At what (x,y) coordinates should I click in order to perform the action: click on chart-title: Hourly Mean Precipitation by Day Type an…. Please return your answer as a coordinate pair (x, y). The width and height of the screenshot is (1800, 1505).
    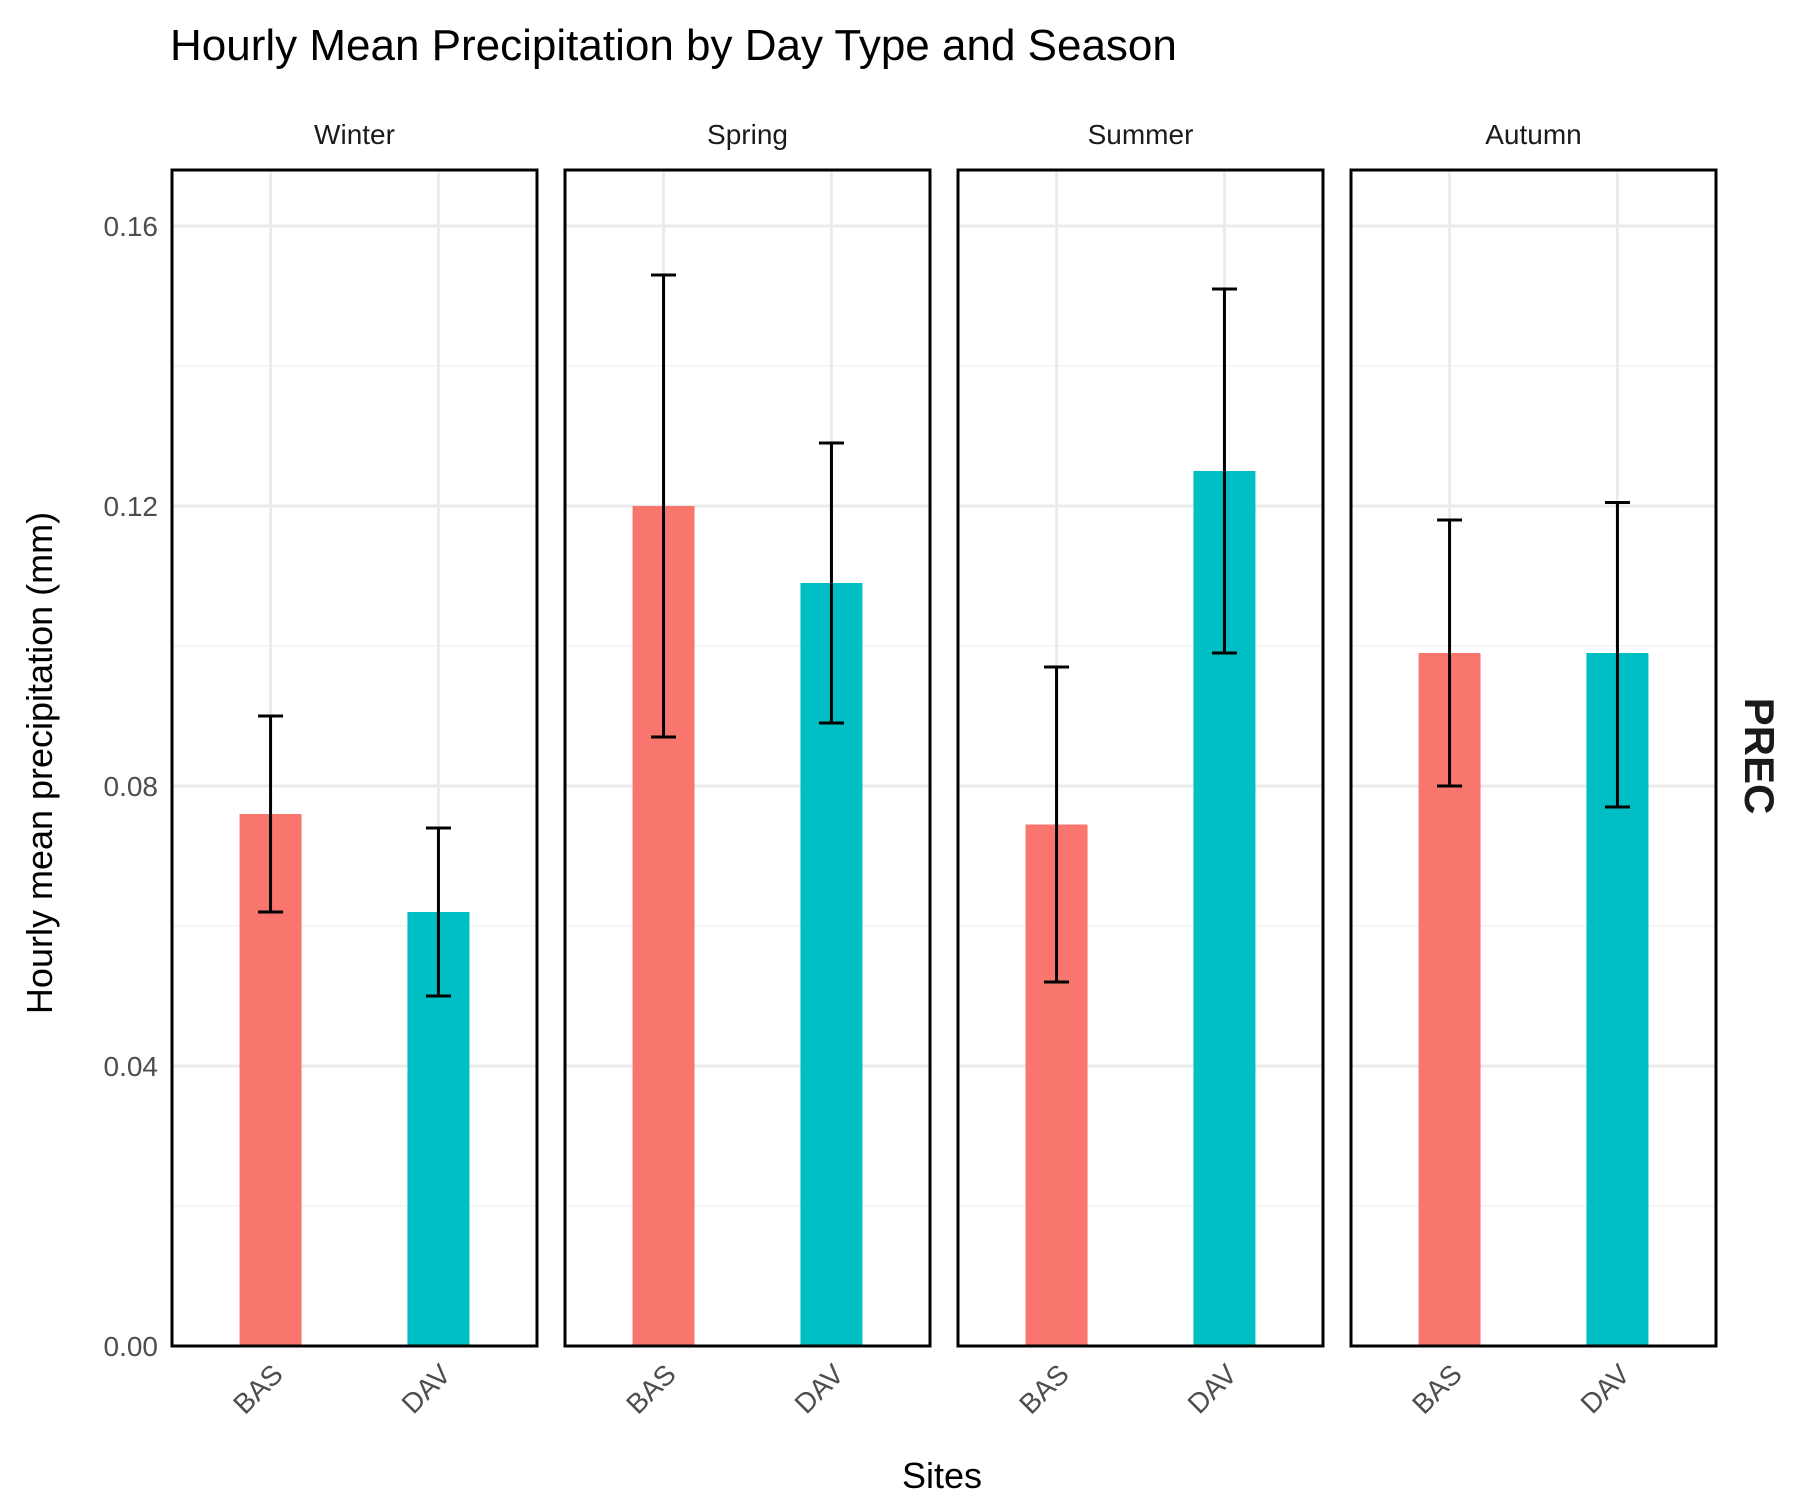
    Looking at the image, I should click on (673, 45).